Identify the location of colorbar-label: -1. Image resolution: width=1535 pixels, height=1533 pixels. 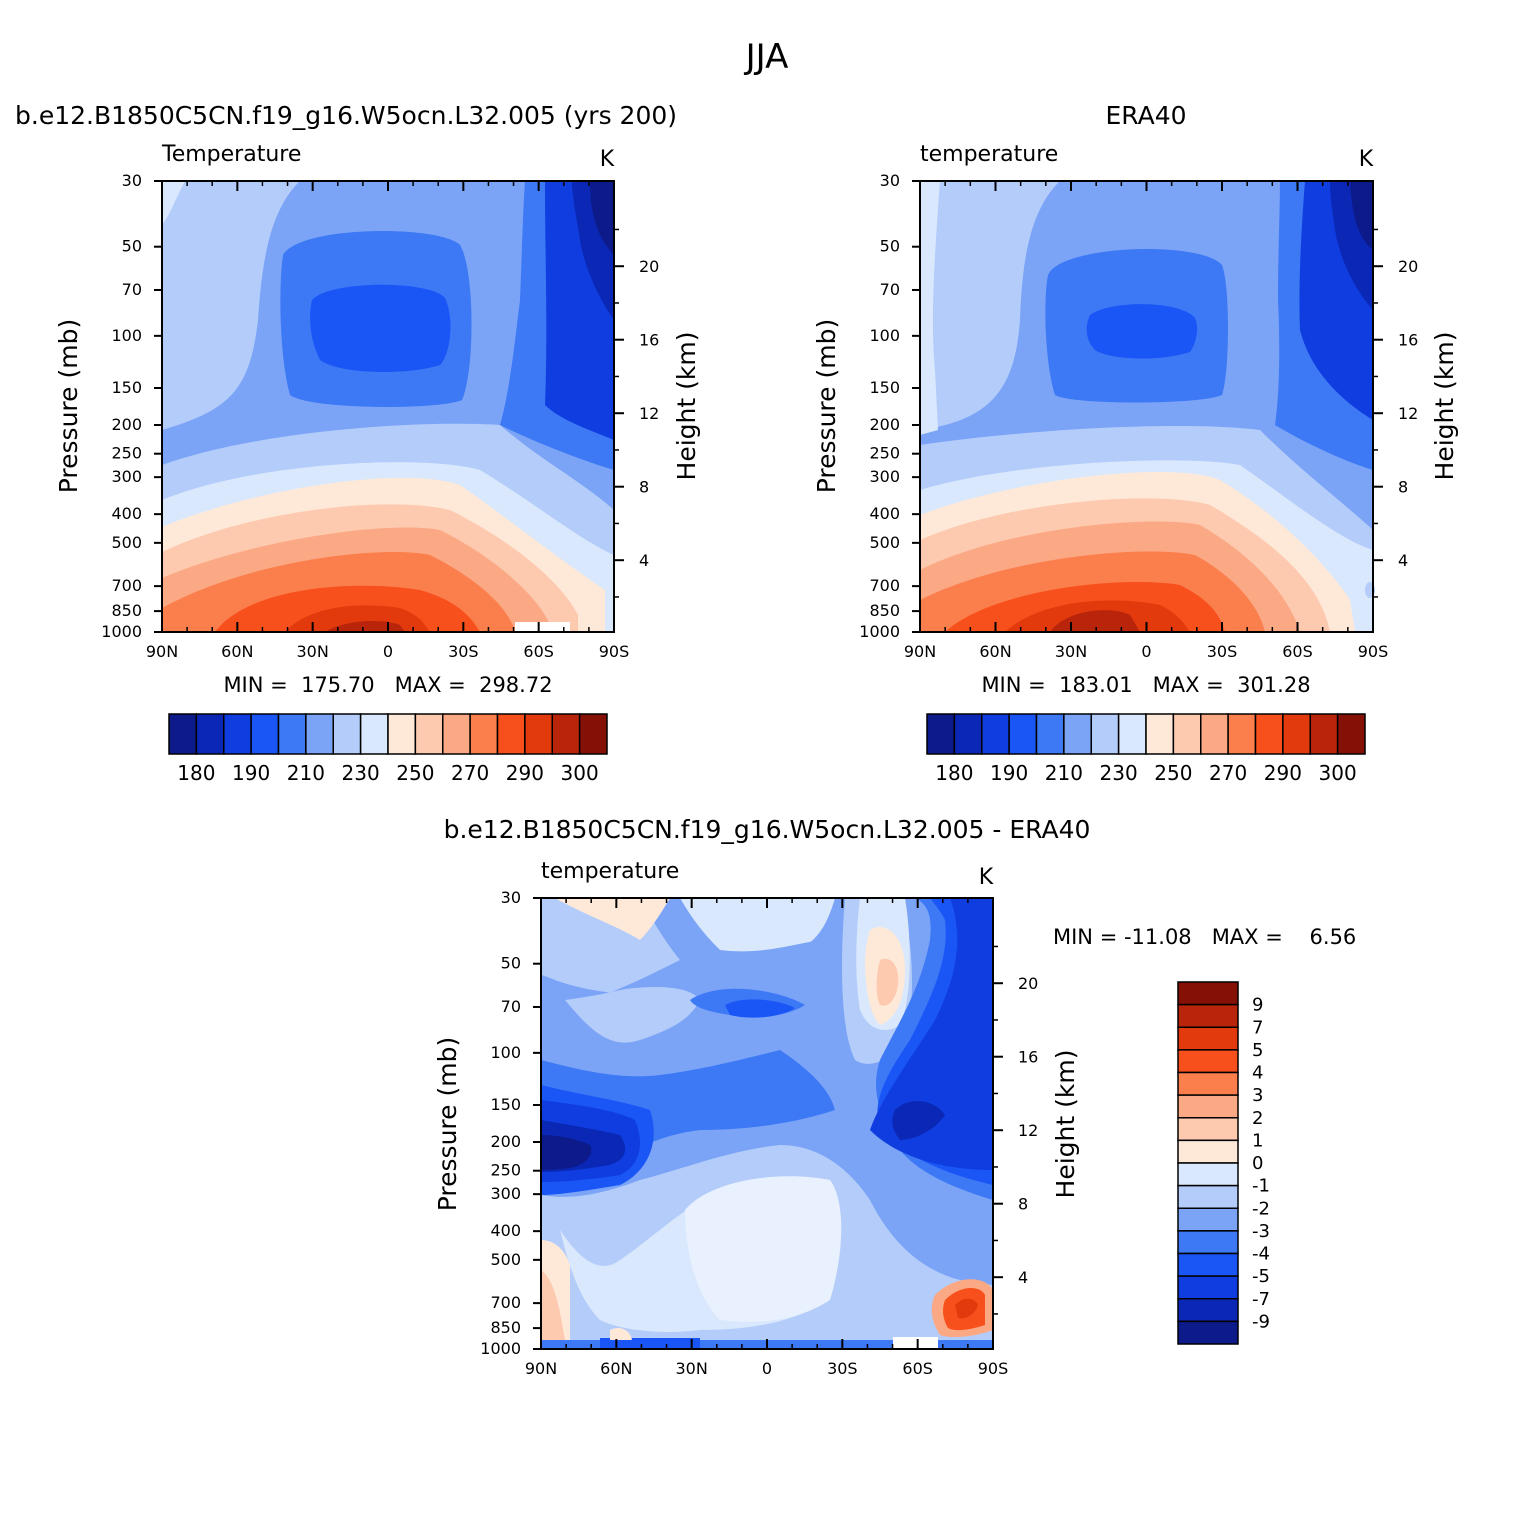
(1261, 1186).